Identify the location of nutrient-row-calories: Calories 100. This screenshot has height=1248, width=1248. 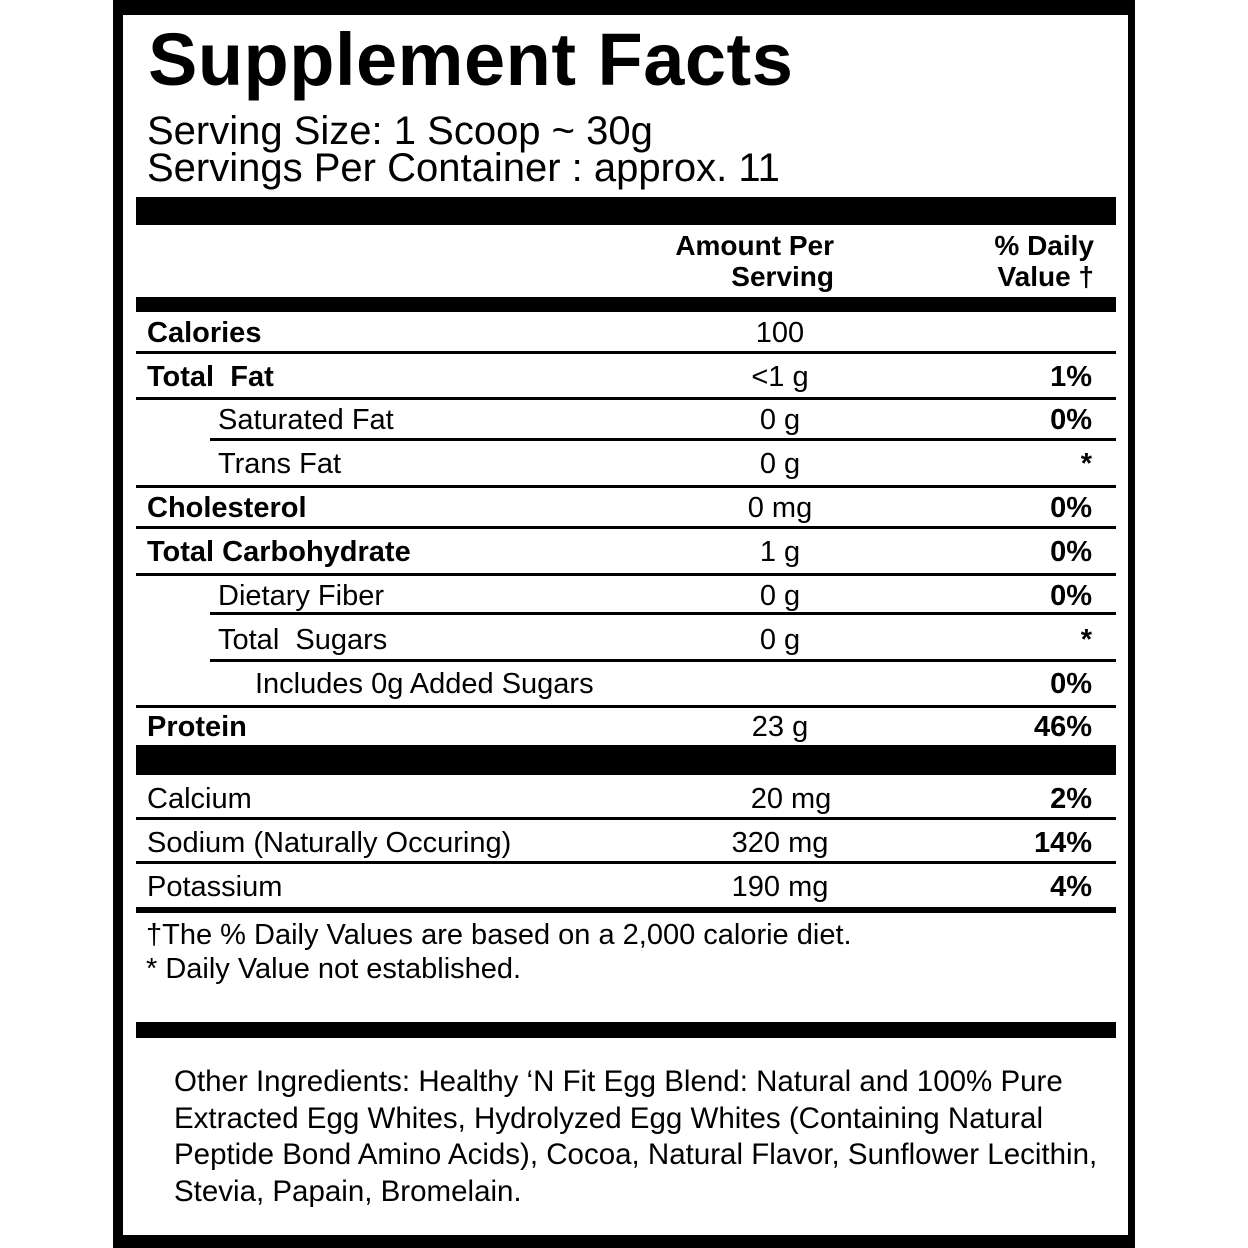
(626, 333).